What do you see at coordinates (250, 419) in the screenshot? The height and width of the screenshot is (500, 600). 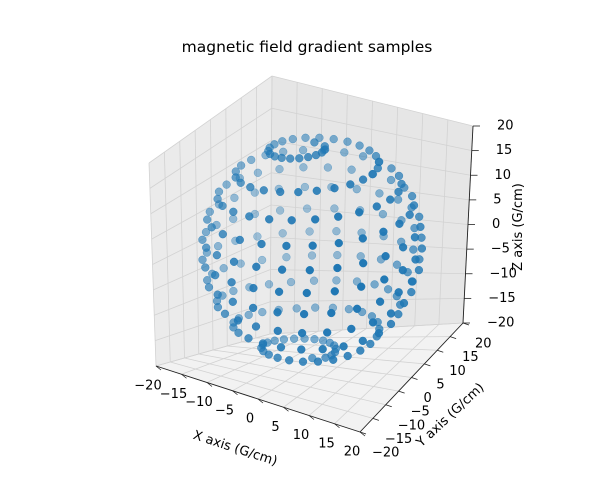 I see `x-tick-label: 0` at bounding box center [250, 419].